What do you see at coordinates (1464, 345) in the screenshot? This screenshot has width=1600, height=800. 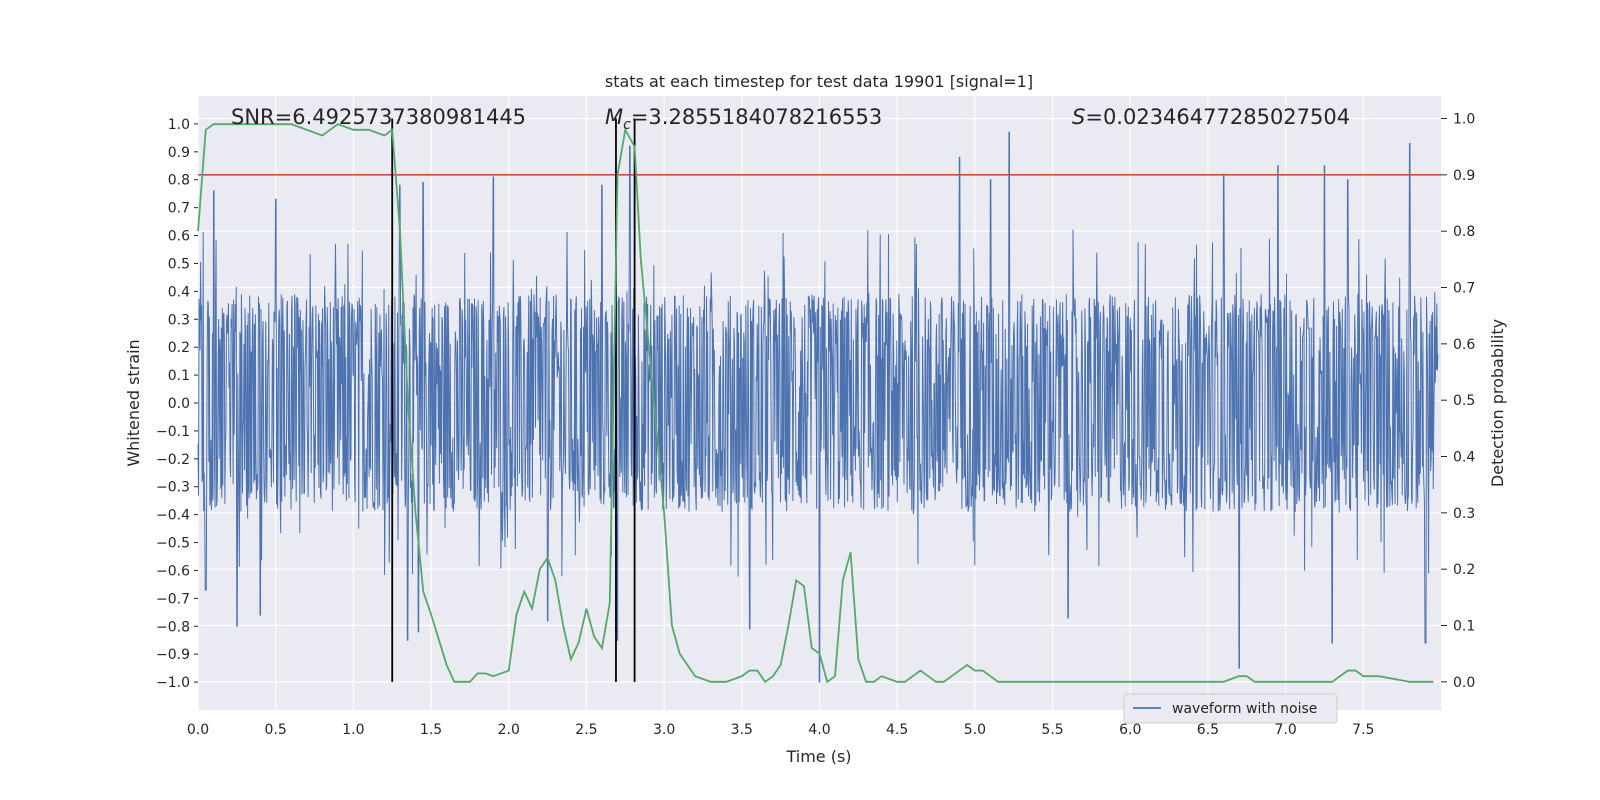 I see `y2-tick-label-6: 0.6` at bounding box center [1464, 345].